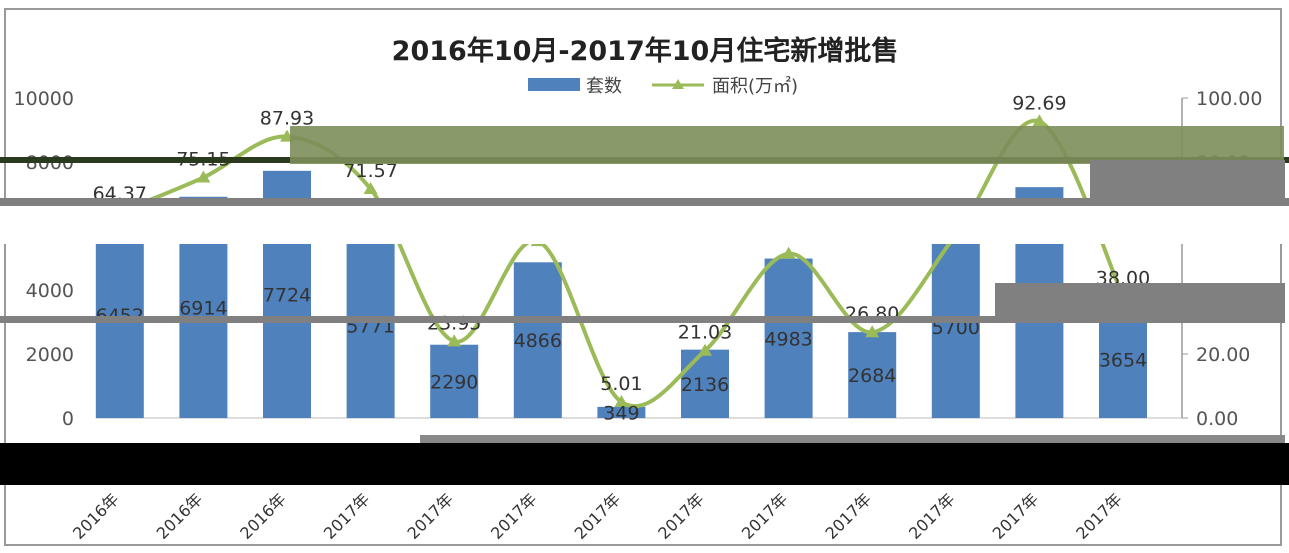  I want to click on artifact-band-white, so click(644, 225).